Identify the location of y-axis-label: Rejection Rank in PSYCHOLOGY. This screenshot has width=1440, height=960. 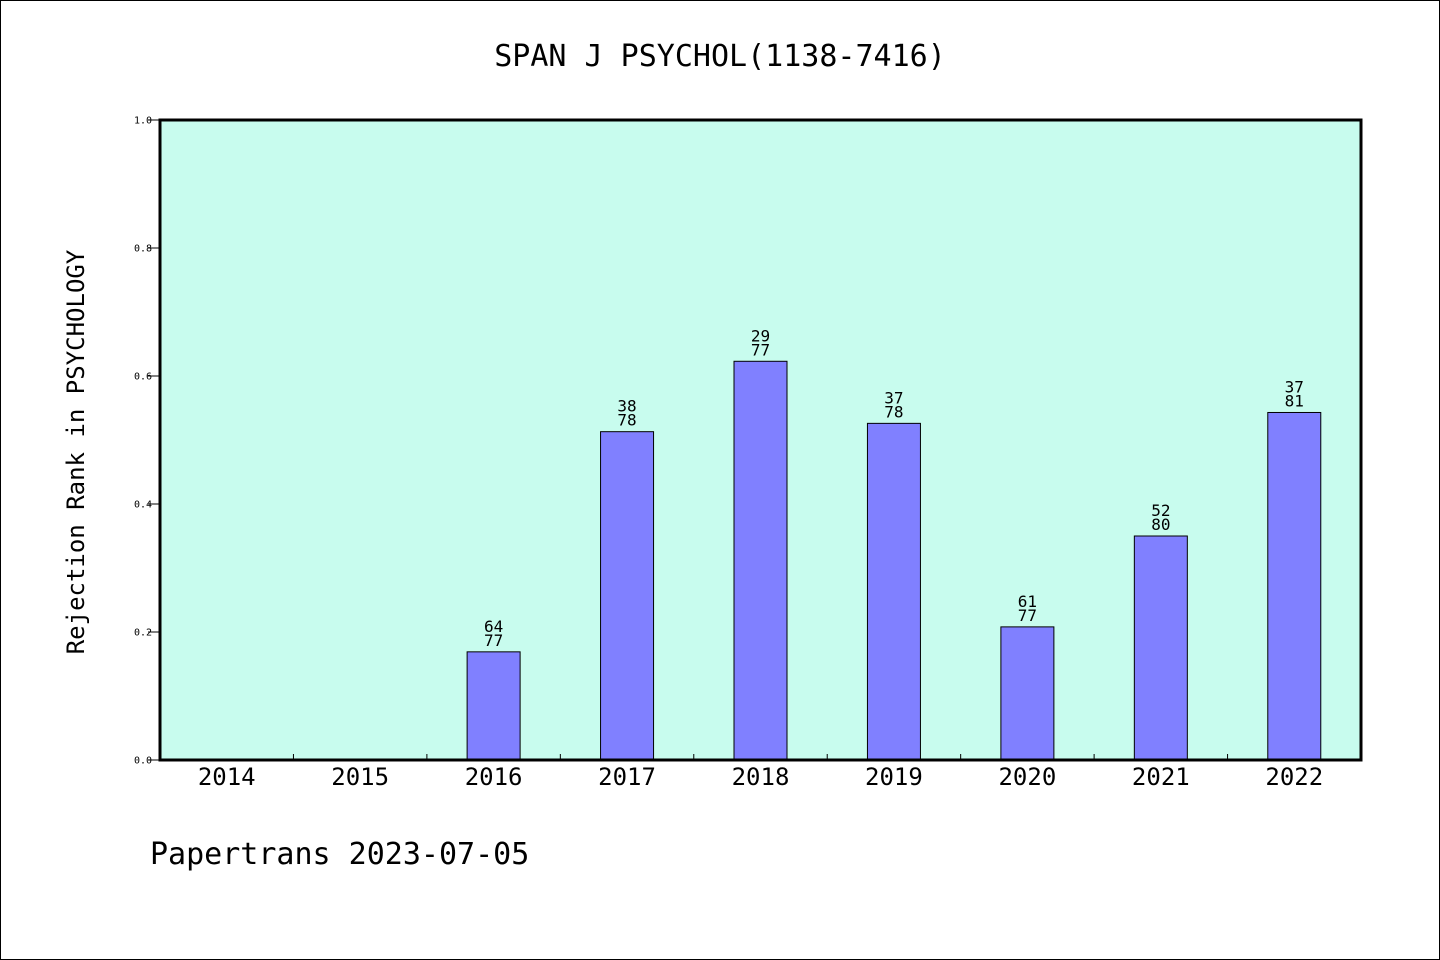
(76, 451).